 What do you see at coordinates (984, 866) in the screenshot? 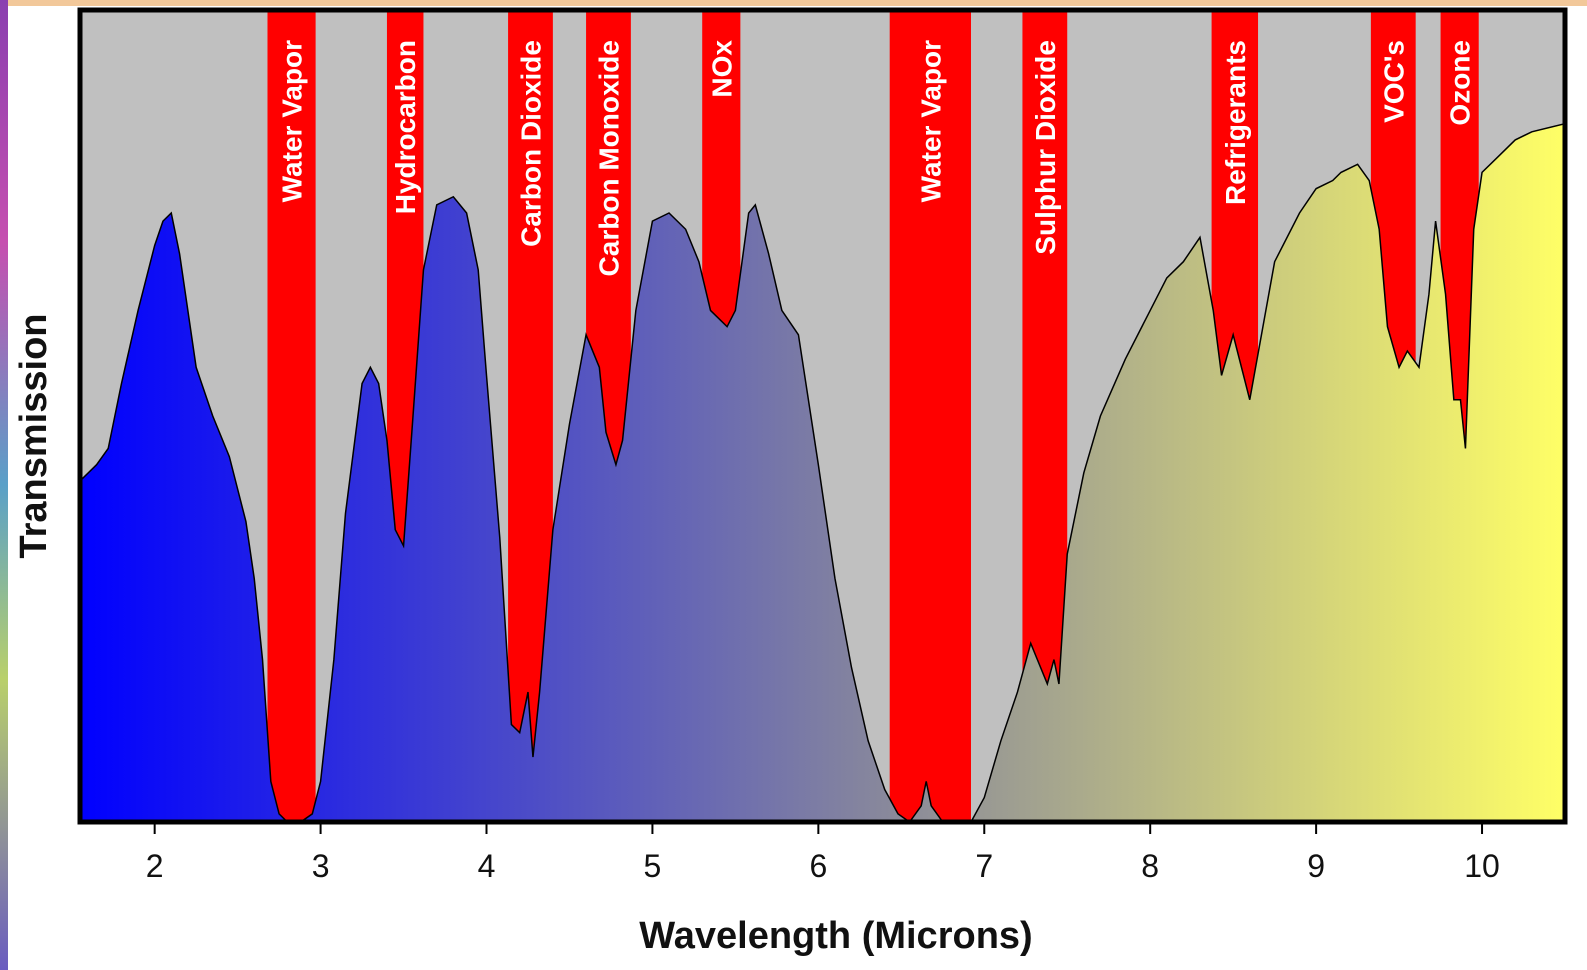
I see `x-tick-label-5: 7` at bounding box center [984, 866].